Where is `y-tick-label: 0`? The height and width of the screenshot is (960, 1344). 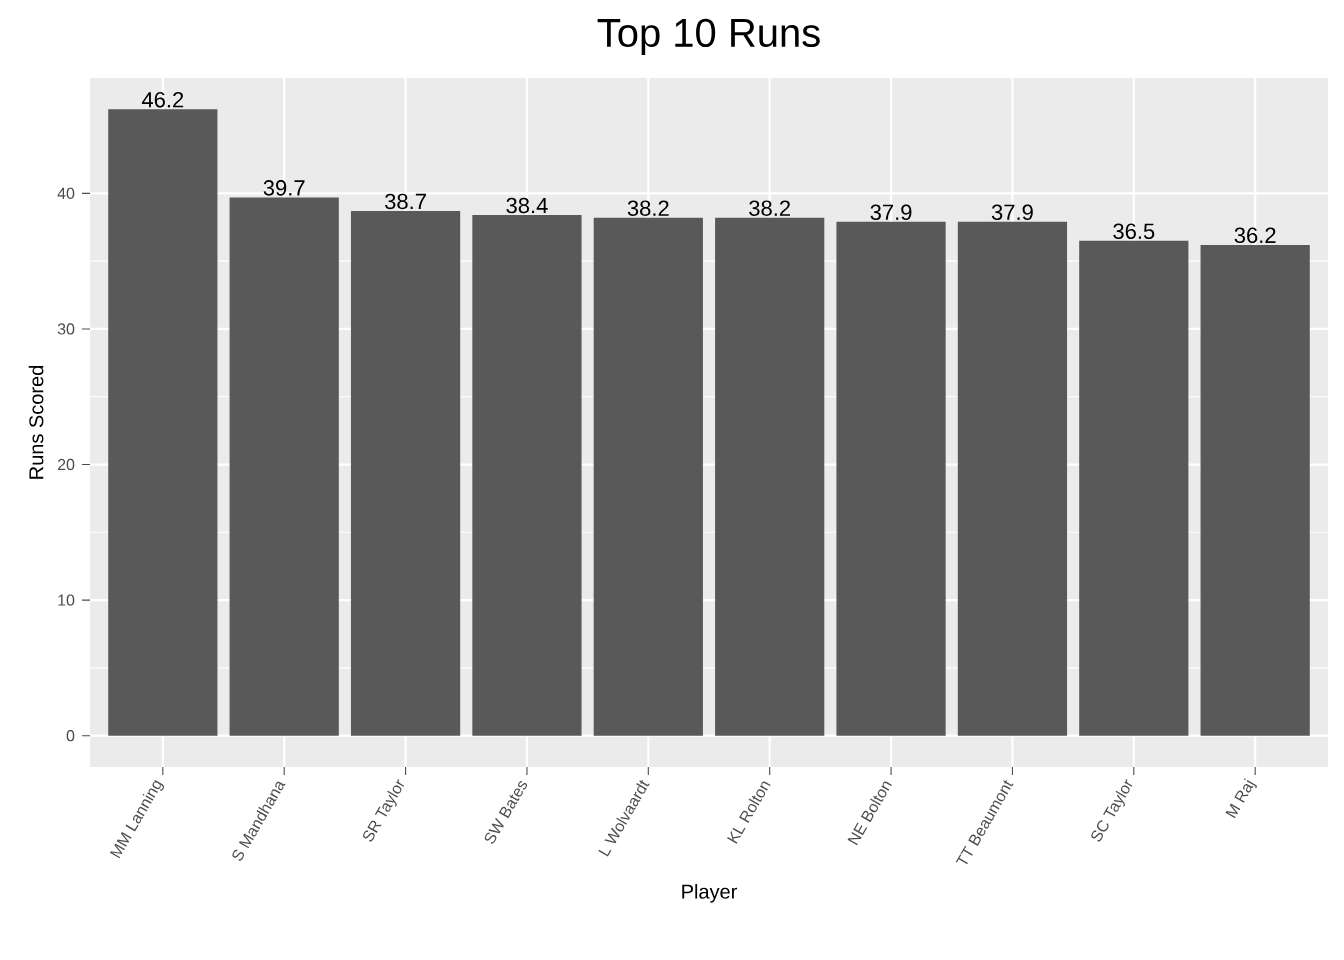
y-tick-label: 0 is located at coordinates (70, 736).